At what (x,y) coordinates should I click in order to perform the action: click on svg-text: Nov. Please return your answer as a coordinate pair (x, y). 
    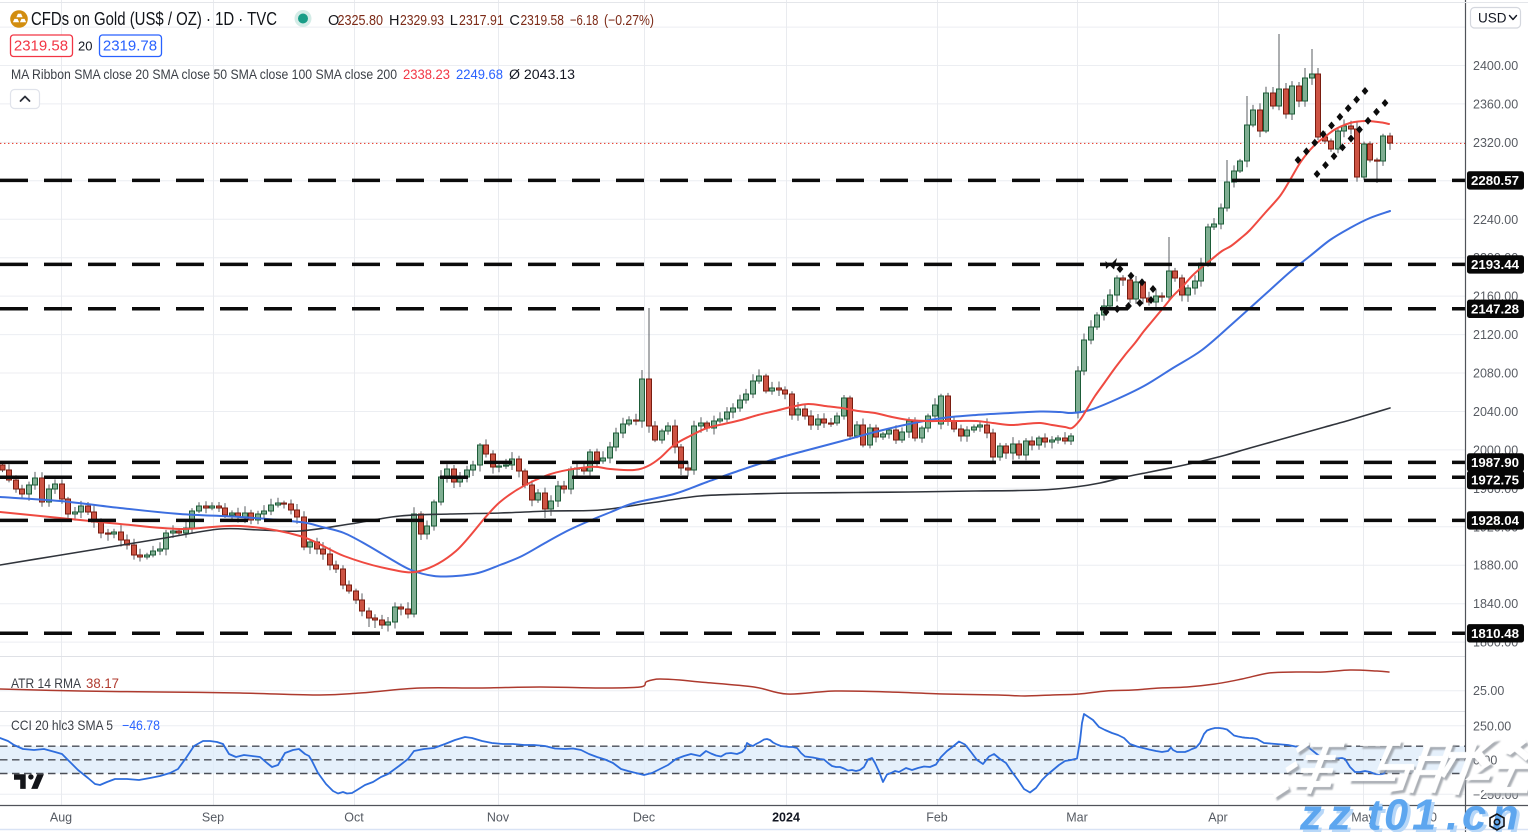
    Looking at the image, I should click on (498, 818).